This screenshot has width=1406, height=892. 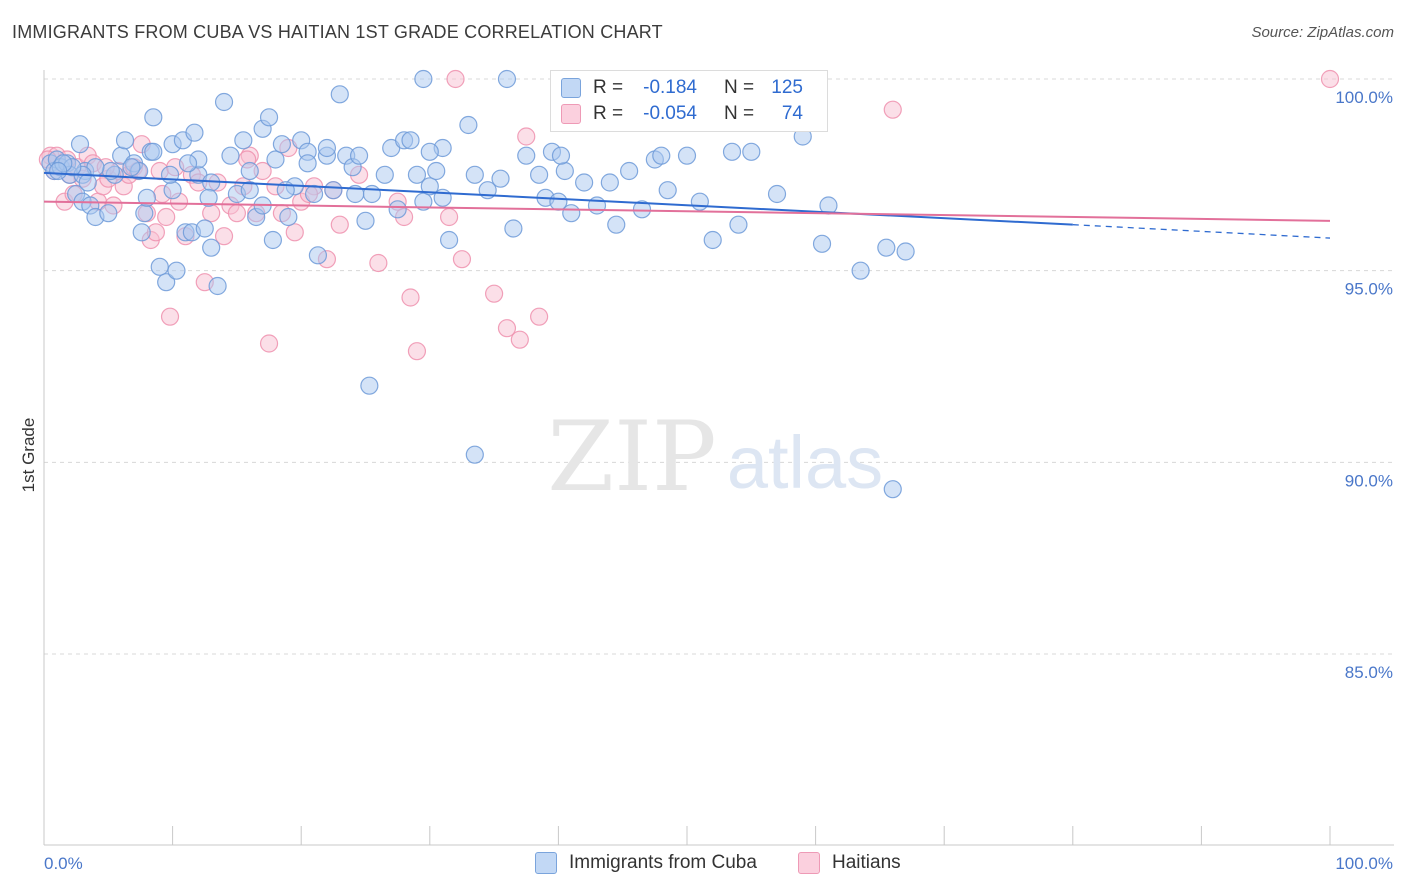 I want to click on y-tick-label: 100.0%, so click(x=1364, y=97).